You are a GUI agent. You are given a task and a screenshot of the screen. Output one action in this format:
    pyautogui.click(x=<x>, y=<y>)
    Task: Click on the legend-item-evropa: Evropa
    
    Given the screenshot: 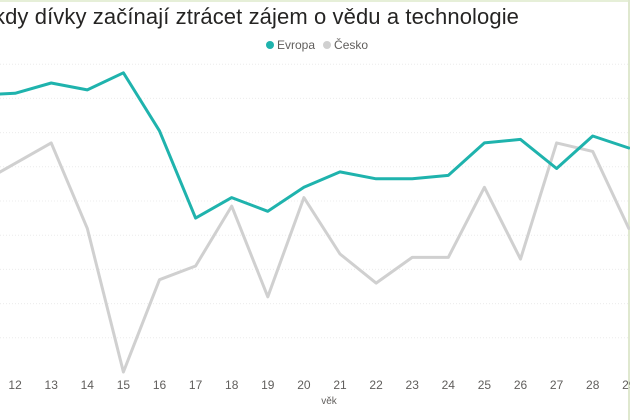 What is the action you would take?
    pyautogui.click(x=290, y=45)
    